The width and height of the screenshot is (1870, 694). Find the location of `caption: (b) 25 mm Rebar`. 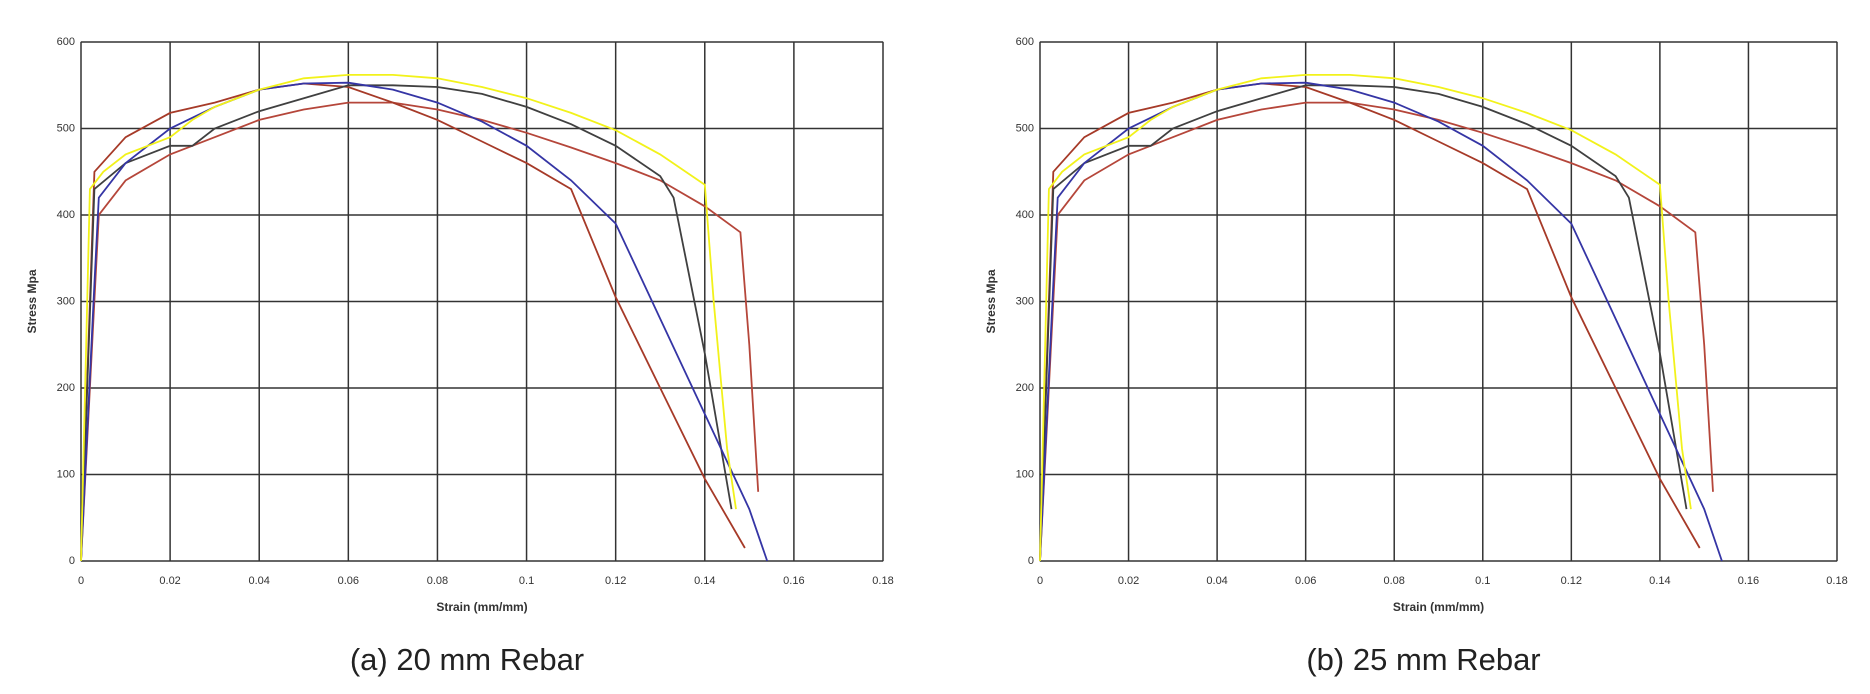

caption: (b) 25 mm Rebar is located at coordinates (1423, 659).